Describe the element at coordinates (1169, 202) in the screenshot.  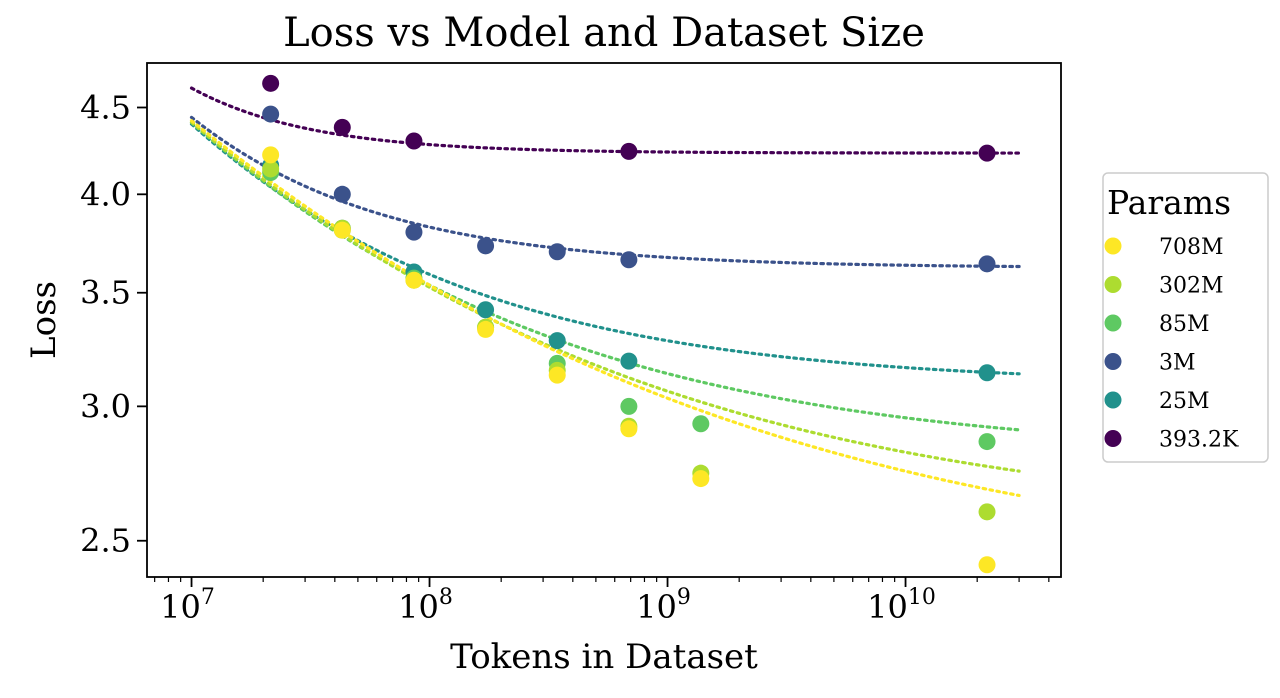
I see `legend-title: Params` at that location.